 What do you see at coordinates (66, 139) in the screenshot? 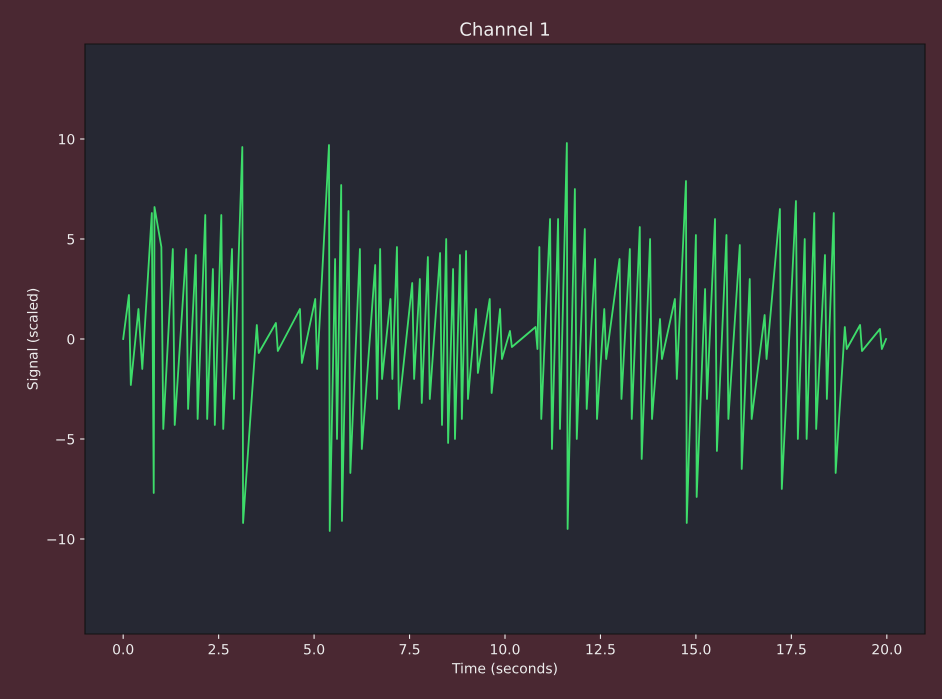
I see `y-tick-label: 10` at bounding box center [66, 139].